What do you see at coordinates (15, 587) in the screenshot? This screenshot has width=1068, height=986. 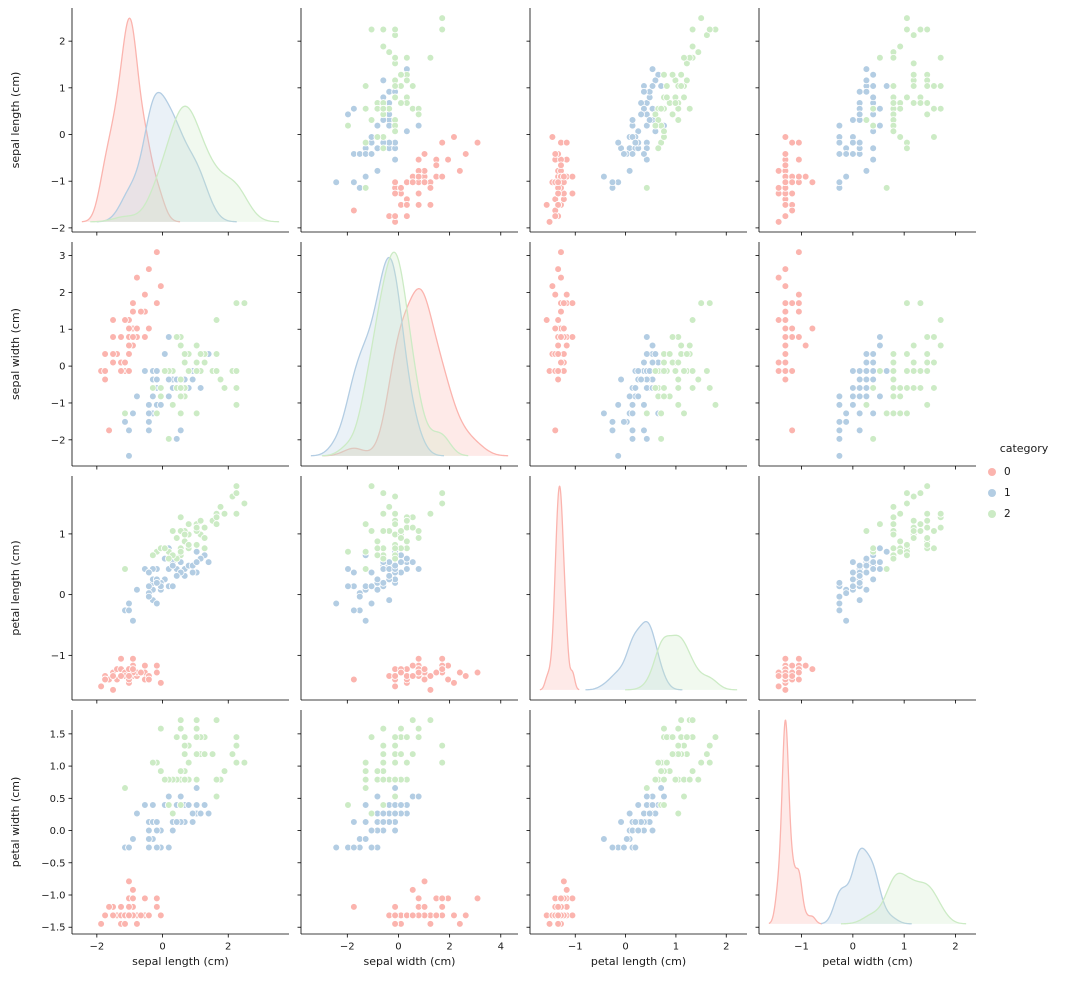 I see `y-axis-label: petal length (cm)` at bounding box center [15, 587].